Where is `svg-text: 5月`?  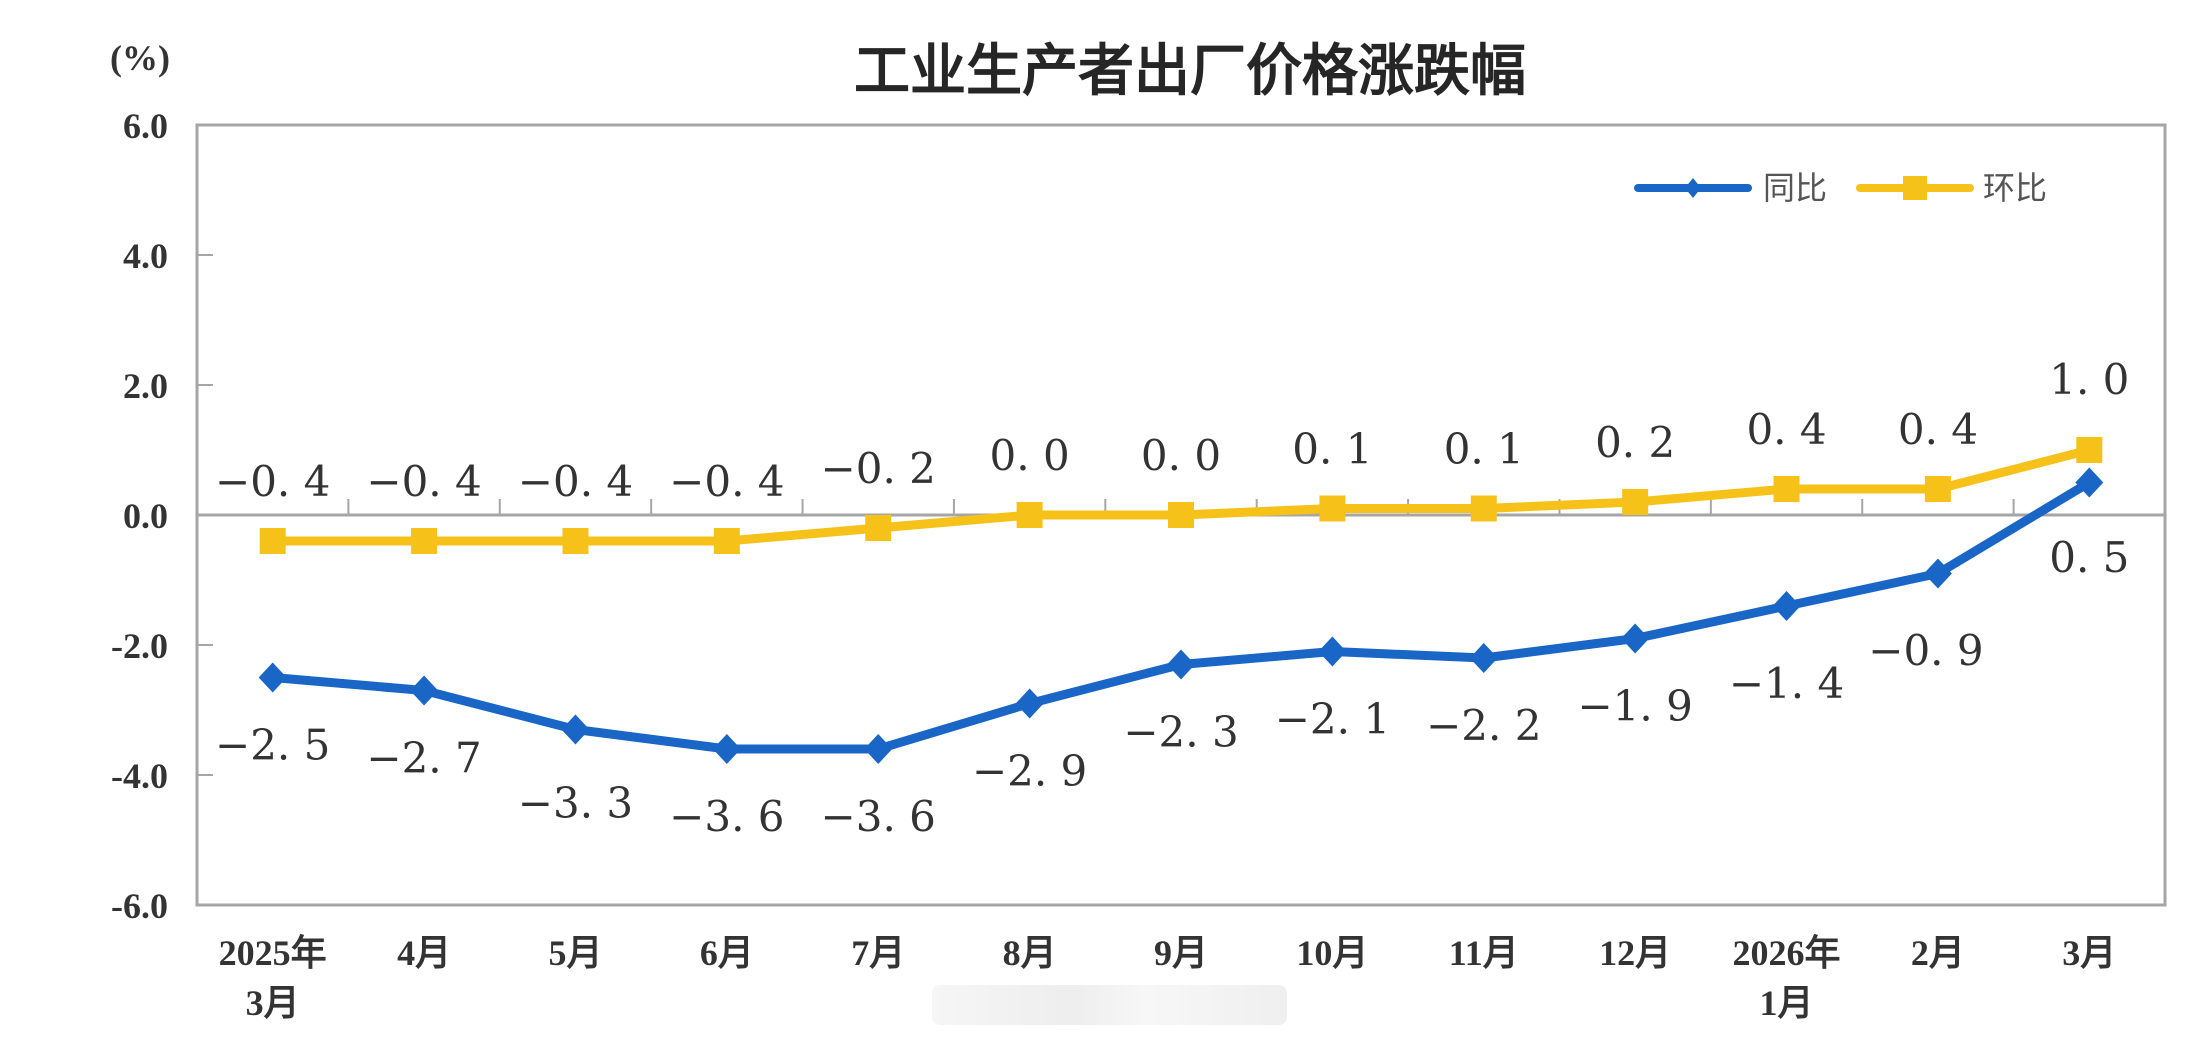 svg-text: 5月 is located at coordinates (575, 953).